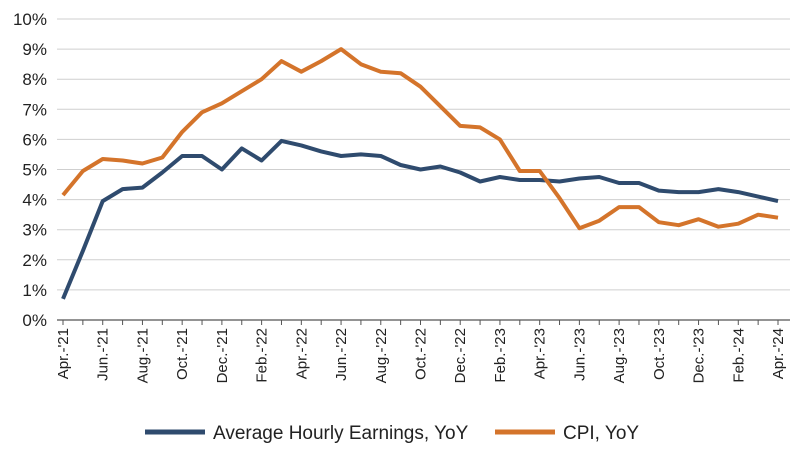 This screenshot has height=449, width=800. What do you see at coordinates (142, 355) in the screenshot?
I see `x-tick-label: Aug.-'21` at bounding box center [142, 355].